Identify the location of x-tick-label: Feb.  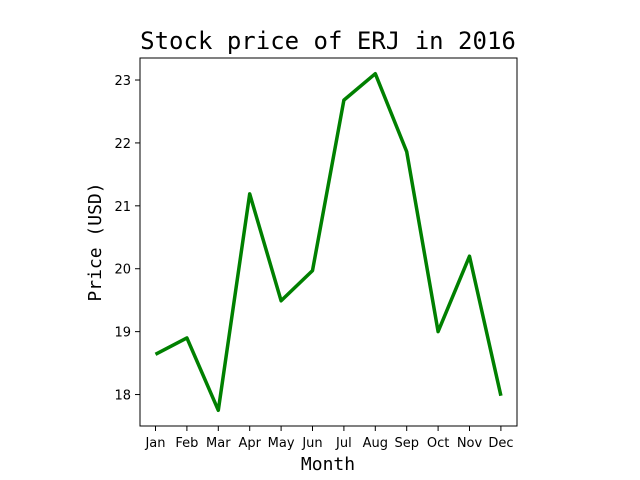
(186, 443).